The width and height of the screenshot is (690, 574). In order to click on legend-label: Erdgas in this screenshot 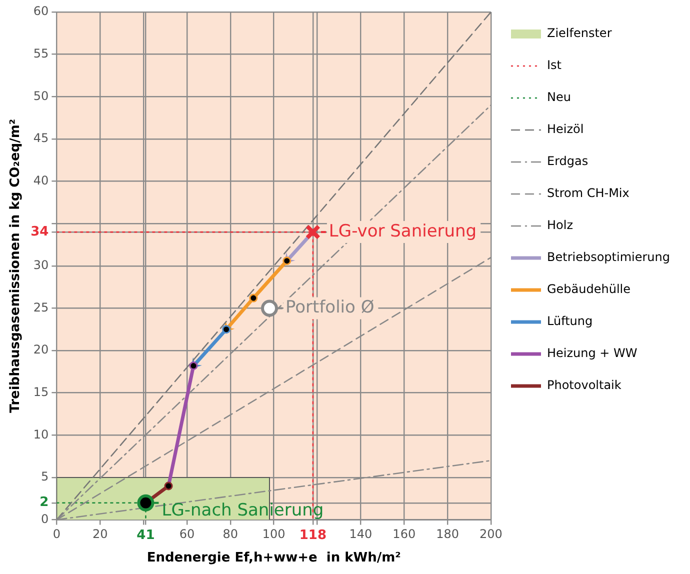, I will do `click(567, 161)`.